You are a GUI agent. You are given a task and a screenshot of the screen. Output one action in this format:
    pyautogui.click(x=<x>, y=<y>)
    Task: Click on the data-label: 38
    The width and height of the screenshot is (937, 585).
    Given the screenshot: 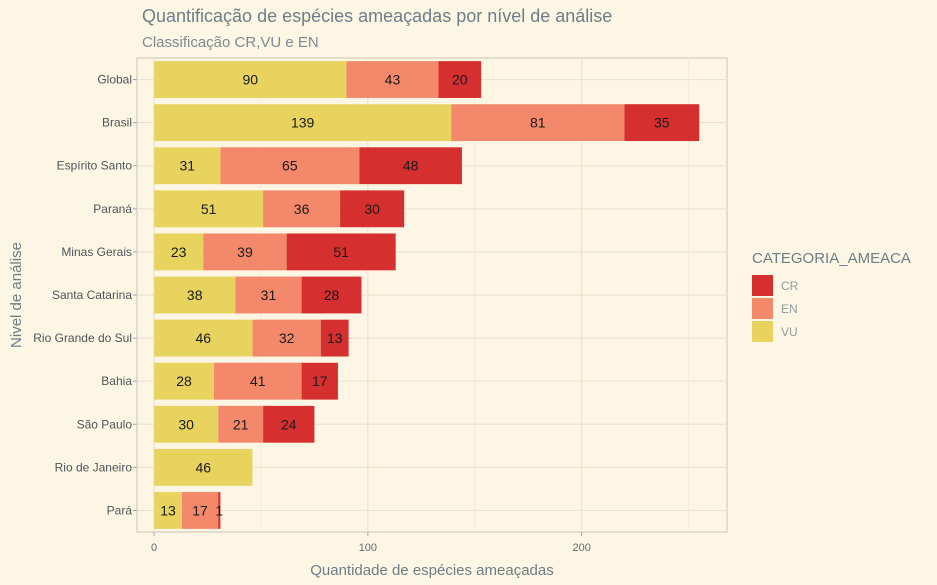 What is the action you would take?
    pyautogui.click(x=195, y=295)
    